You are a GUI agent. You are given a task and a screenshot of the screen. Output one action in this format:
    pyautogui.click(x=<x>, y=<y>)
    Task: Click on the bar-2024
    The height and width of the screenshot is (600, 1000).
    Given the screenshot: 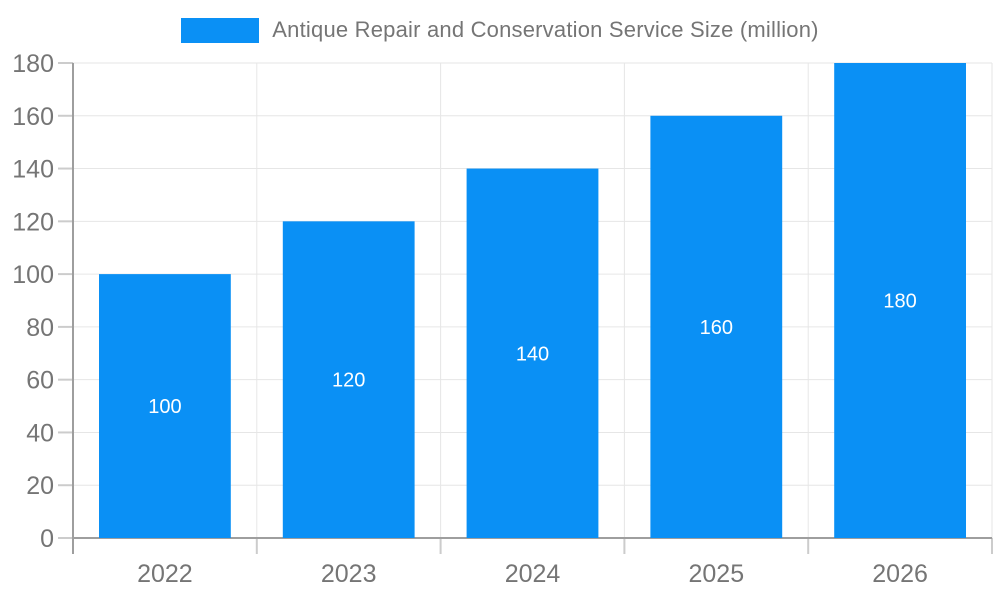 What is the action you would take?
    pyautogui.click(x=532, y=353)
    